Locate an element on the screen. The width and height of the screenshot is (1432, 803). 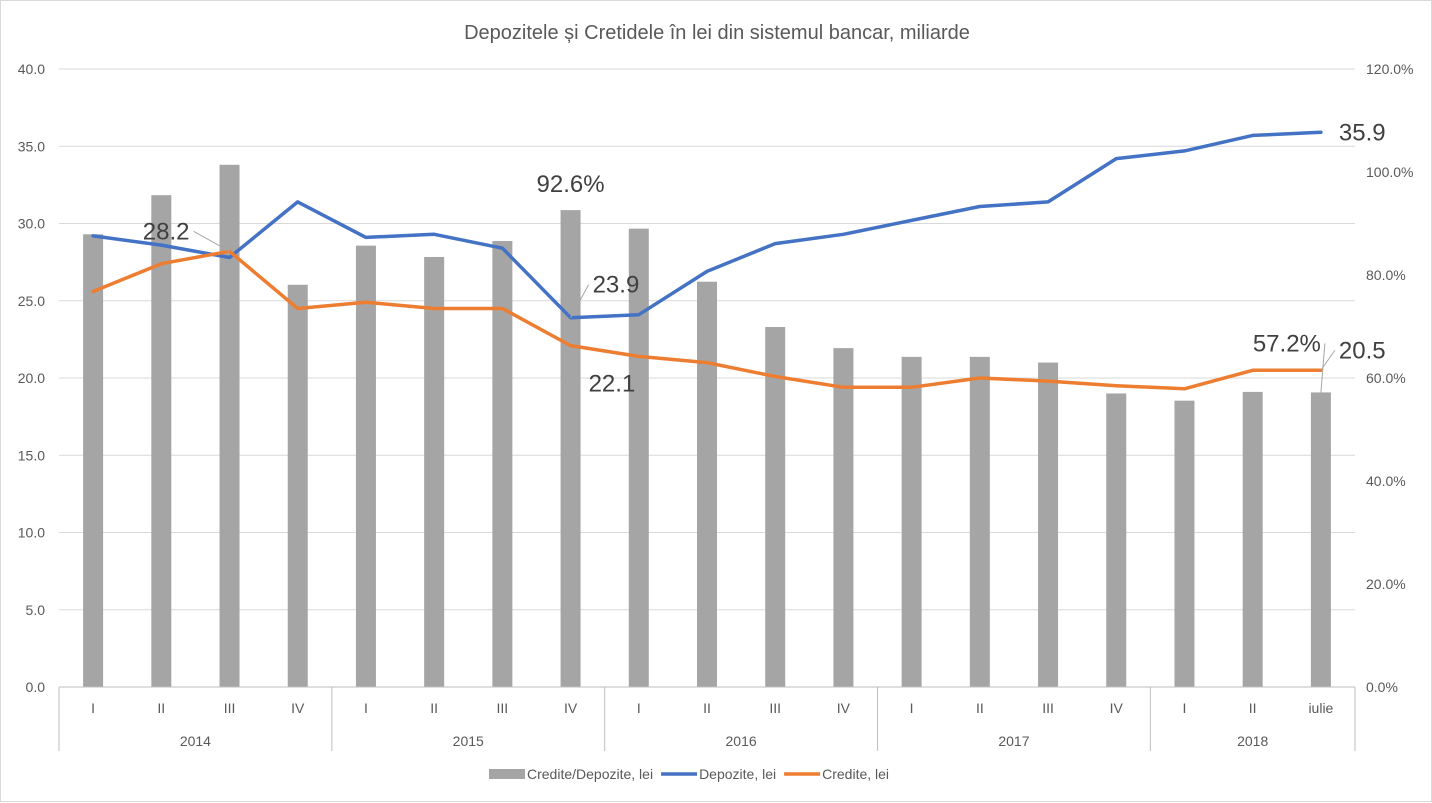
legend-item: Credite/Depozite, lei is located at coordinates (571, 774).